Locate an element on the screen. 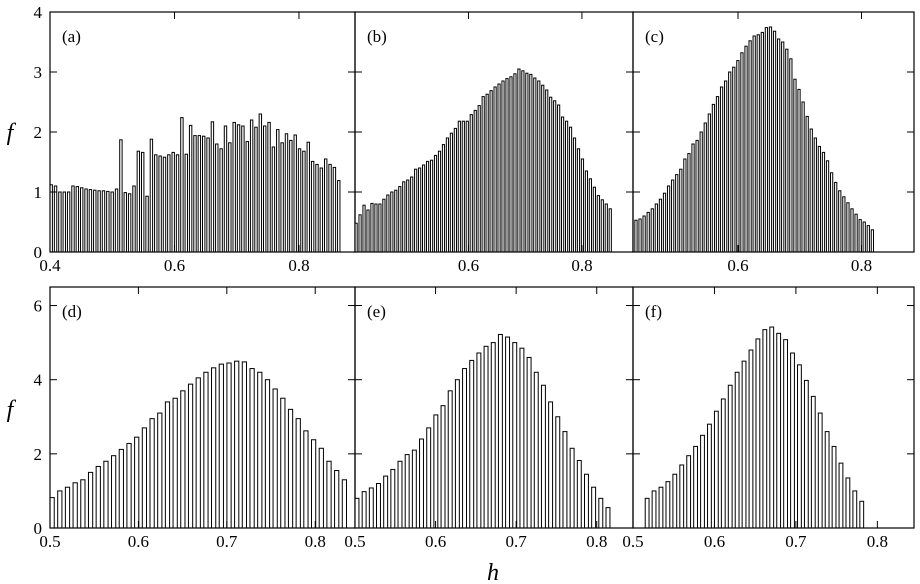  y-tick-label: 1 is located at coordinates (38, 192).